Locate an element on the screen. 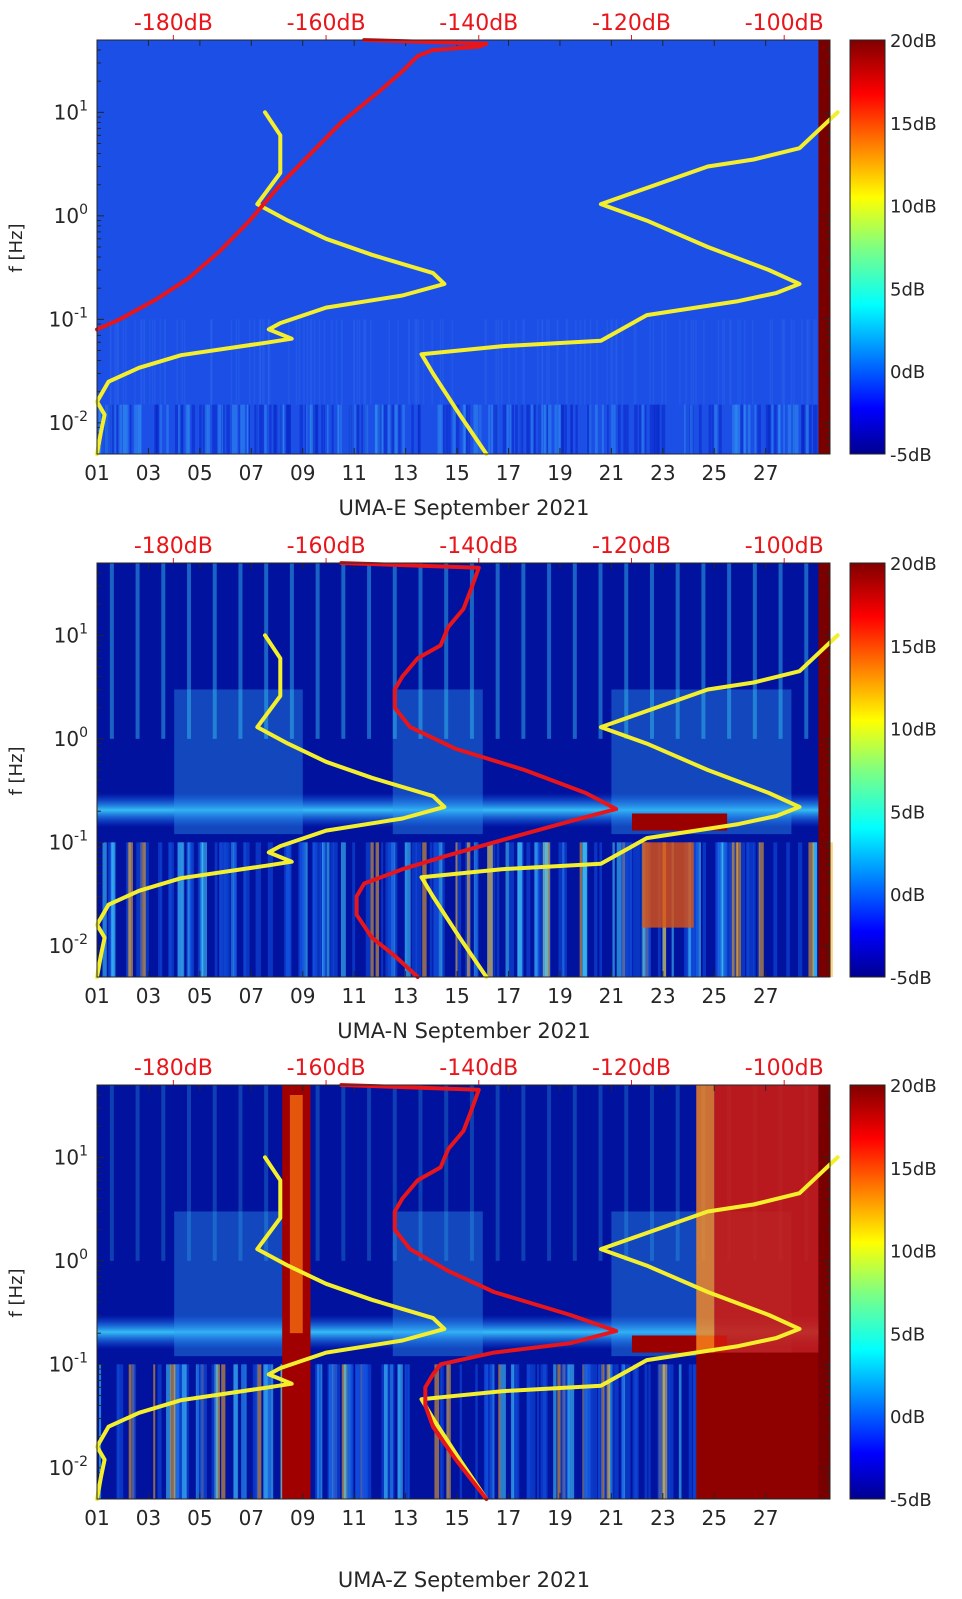 This screenshot has width=962, height=1599. x-tick-label: 01 is located at coordinates (96, 1518).